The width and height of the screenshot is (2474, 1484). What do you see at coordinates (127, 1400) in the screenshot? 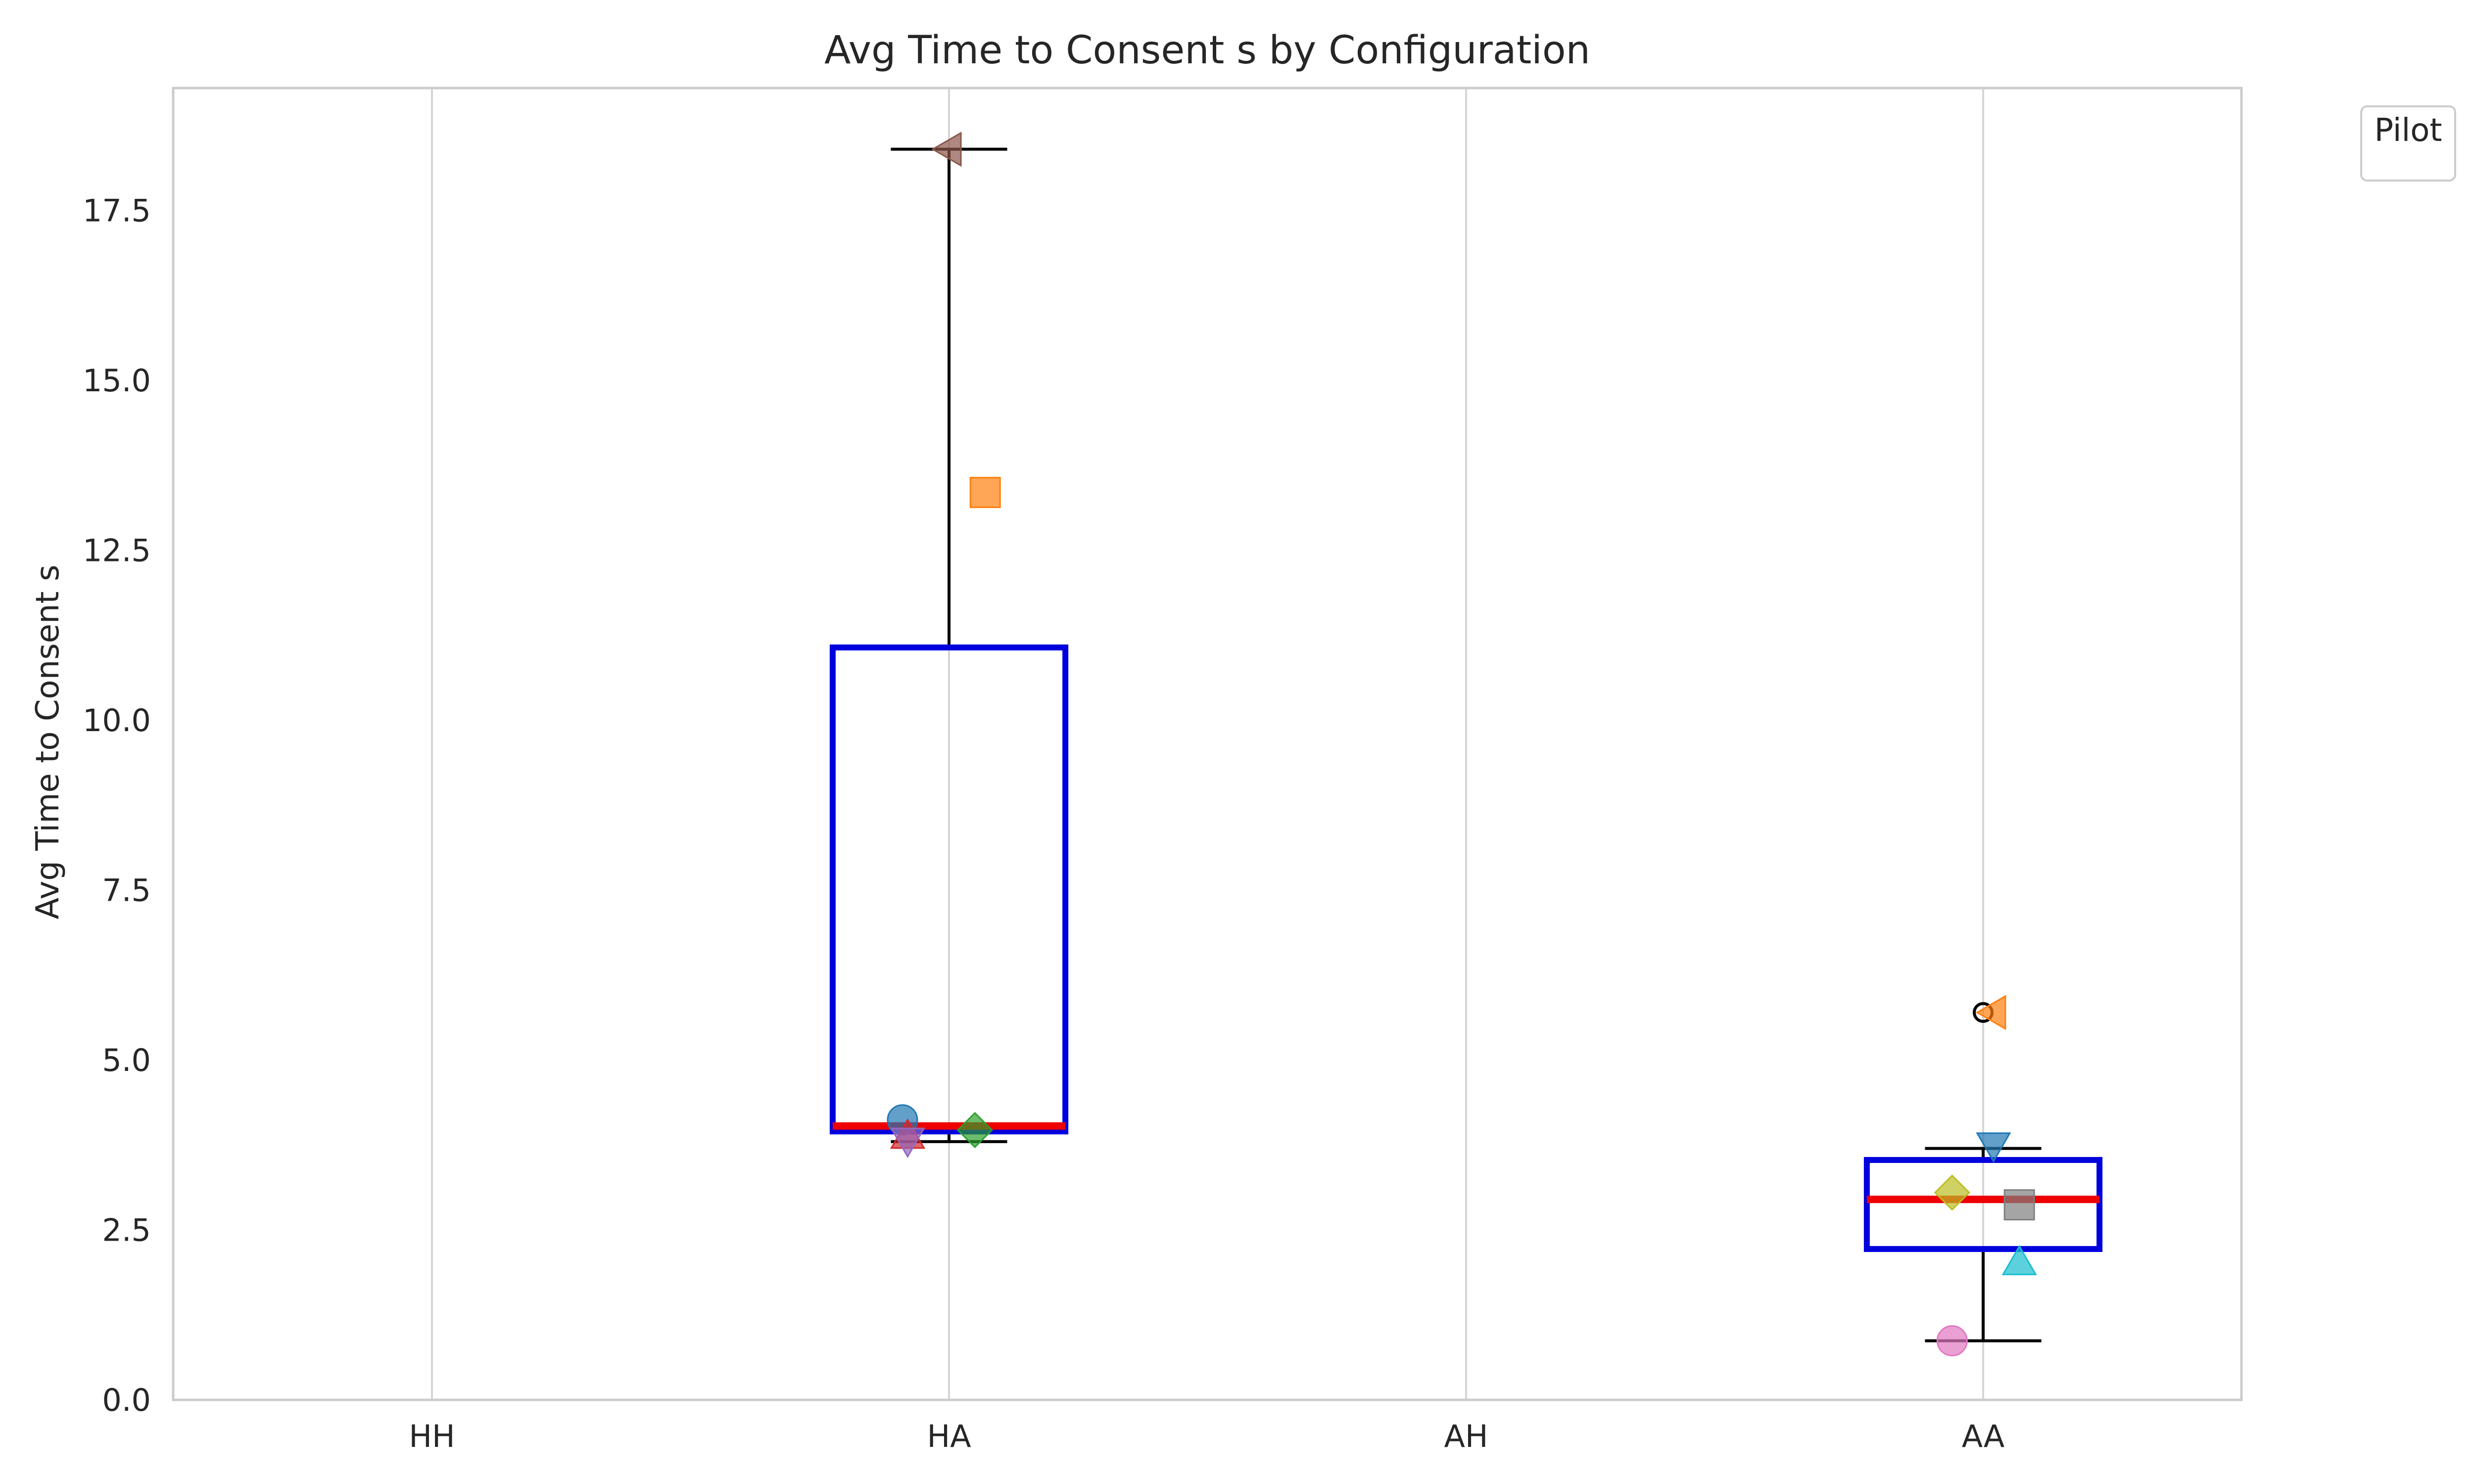
I see `y-tick-label: 0.0` at bounding box center [127, 1400].